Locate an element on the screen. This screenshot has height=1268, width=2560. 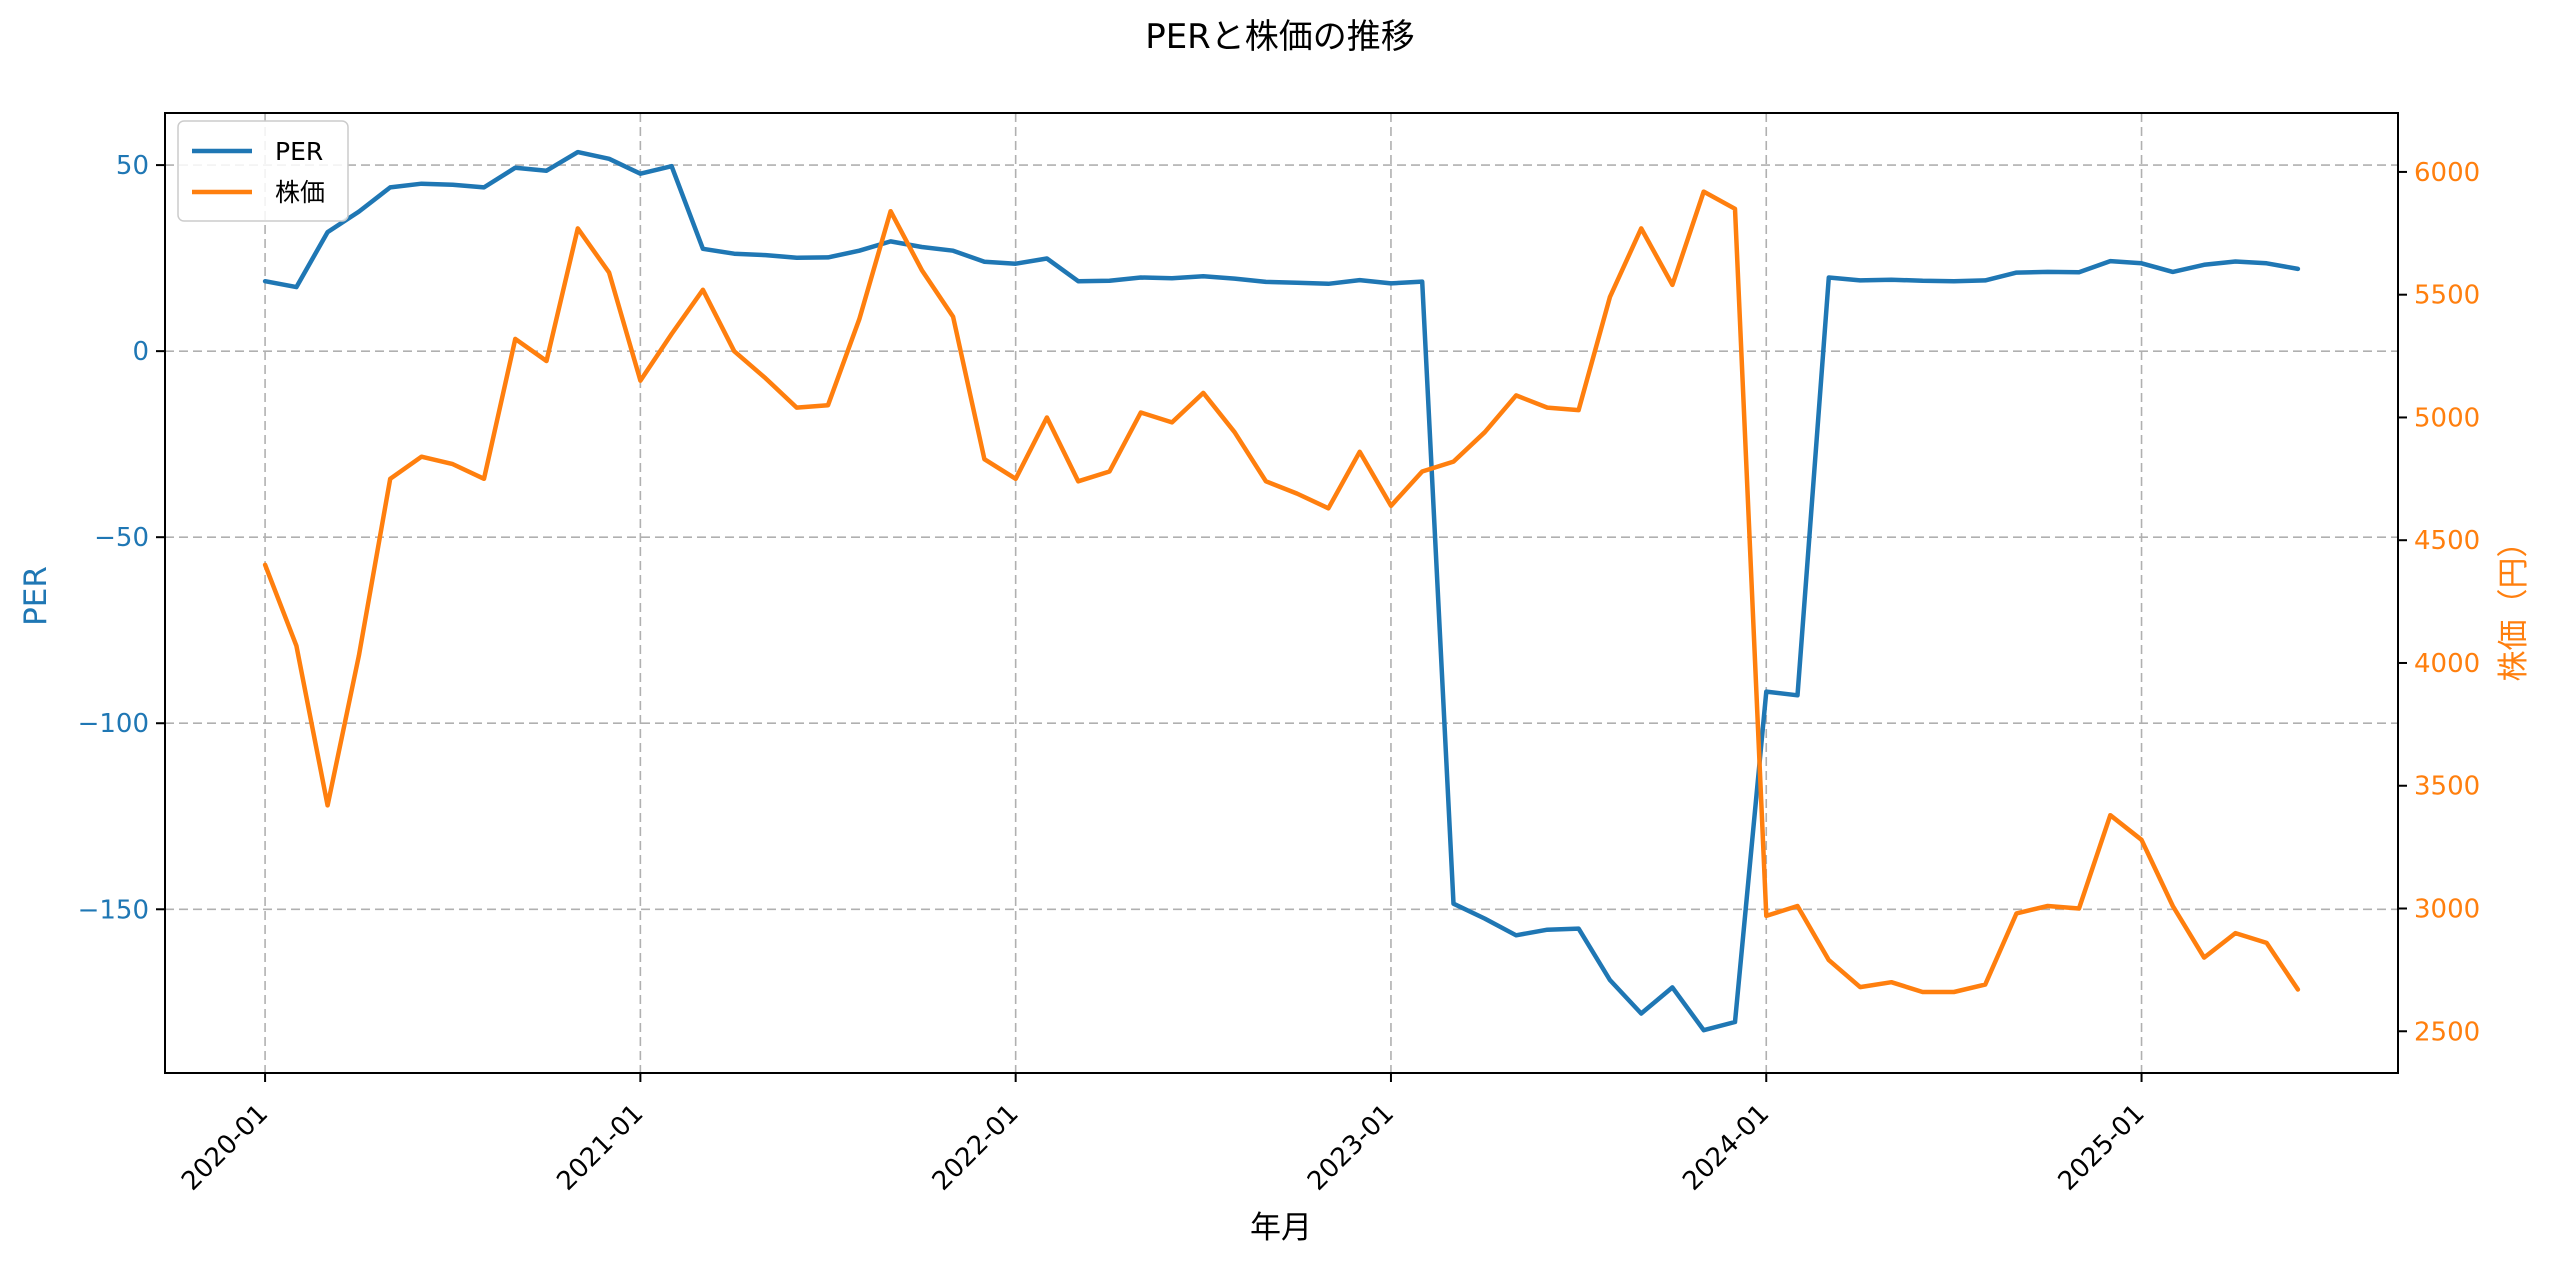
legend-box is located at coordinates (263, 171).